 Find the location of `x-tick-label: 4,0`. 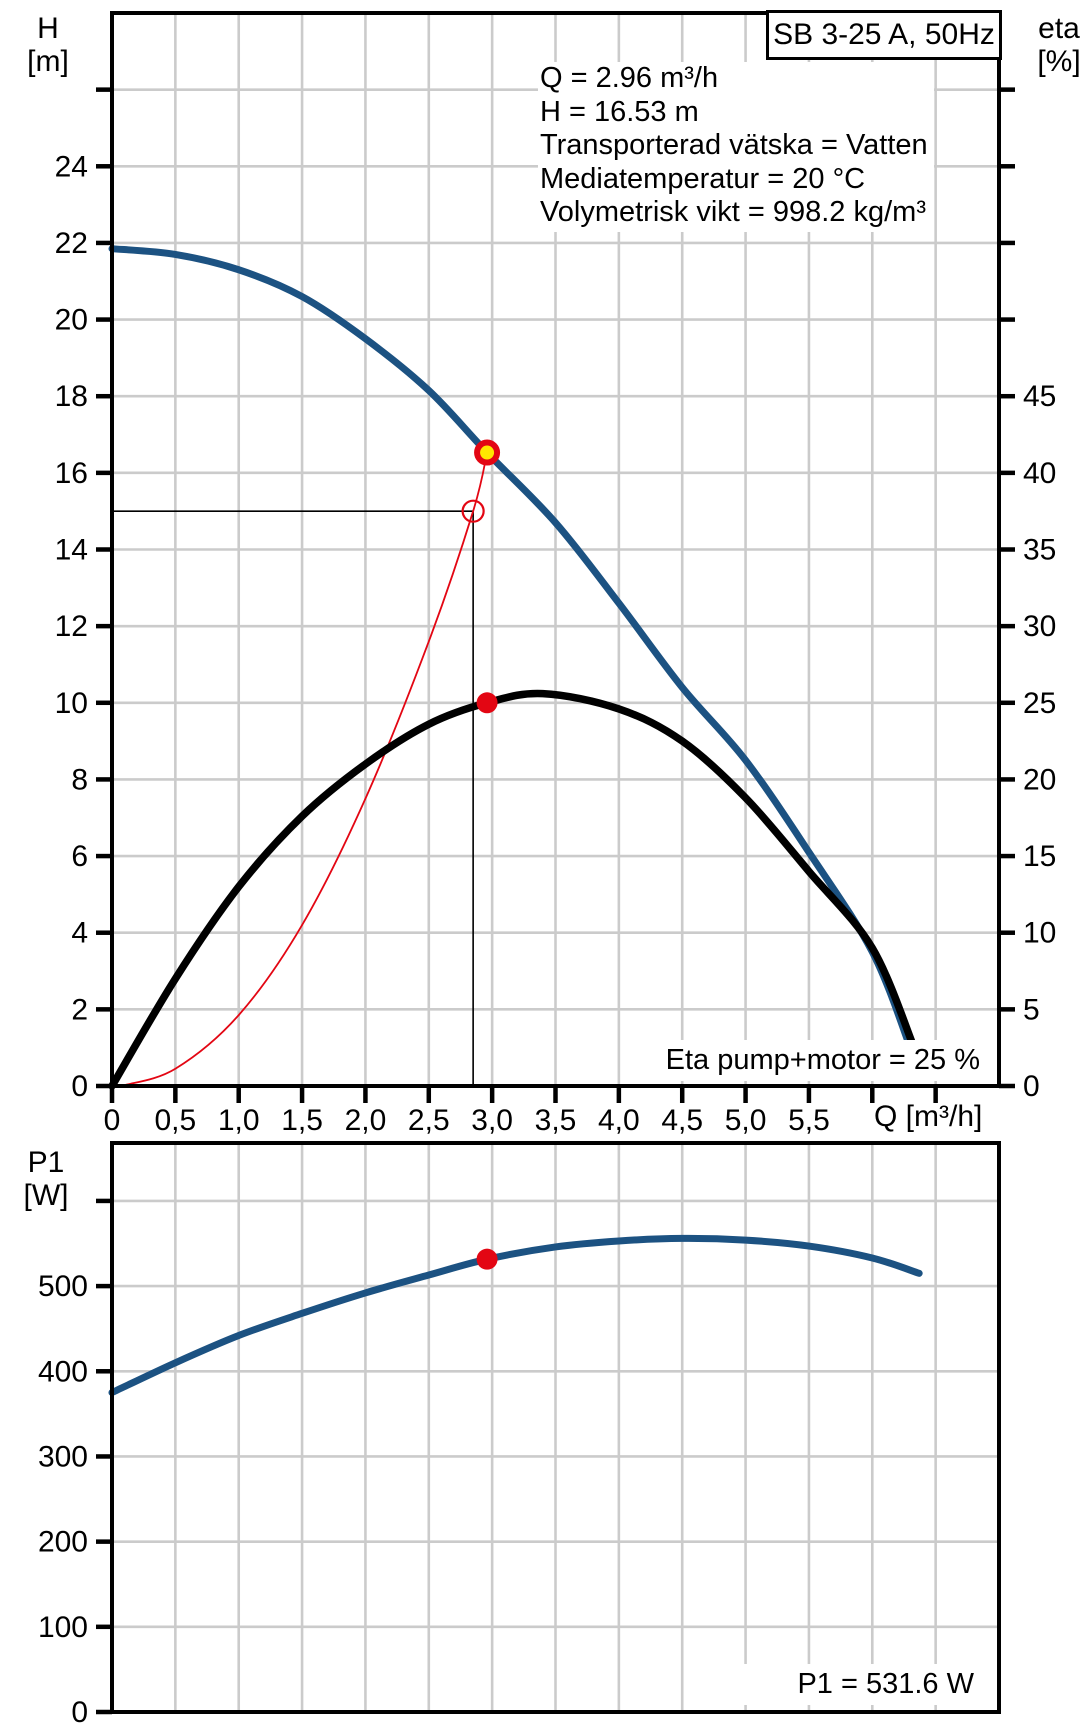

x-tick-label: 4,0 is located at coordinates (619, 1120).